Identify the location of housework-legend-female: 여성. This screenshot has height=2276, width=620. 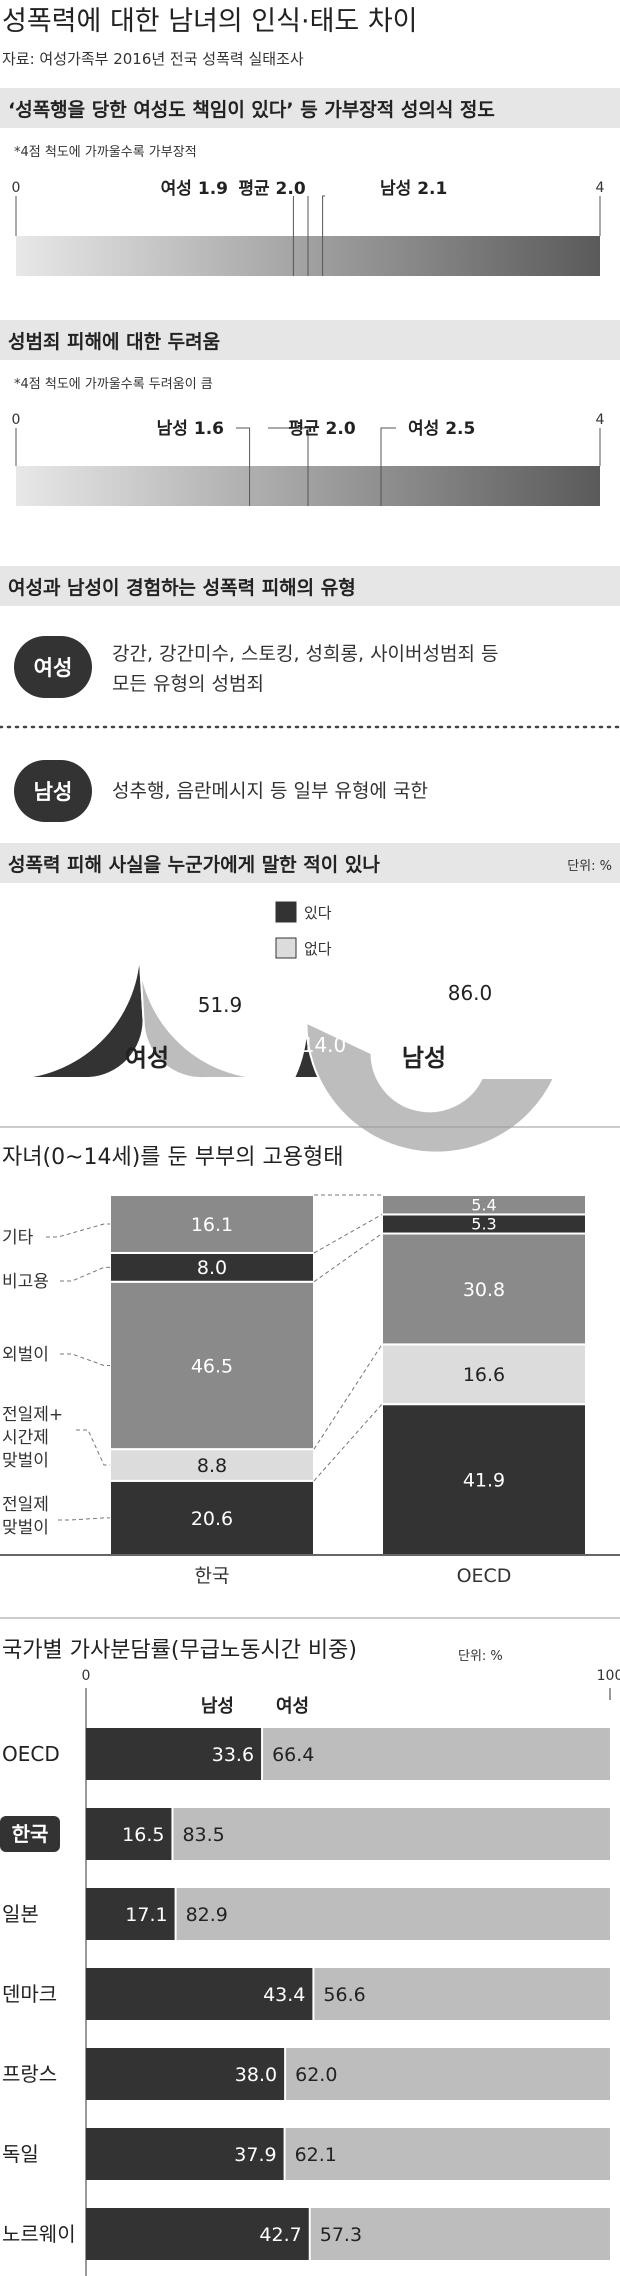
(292, 1706).